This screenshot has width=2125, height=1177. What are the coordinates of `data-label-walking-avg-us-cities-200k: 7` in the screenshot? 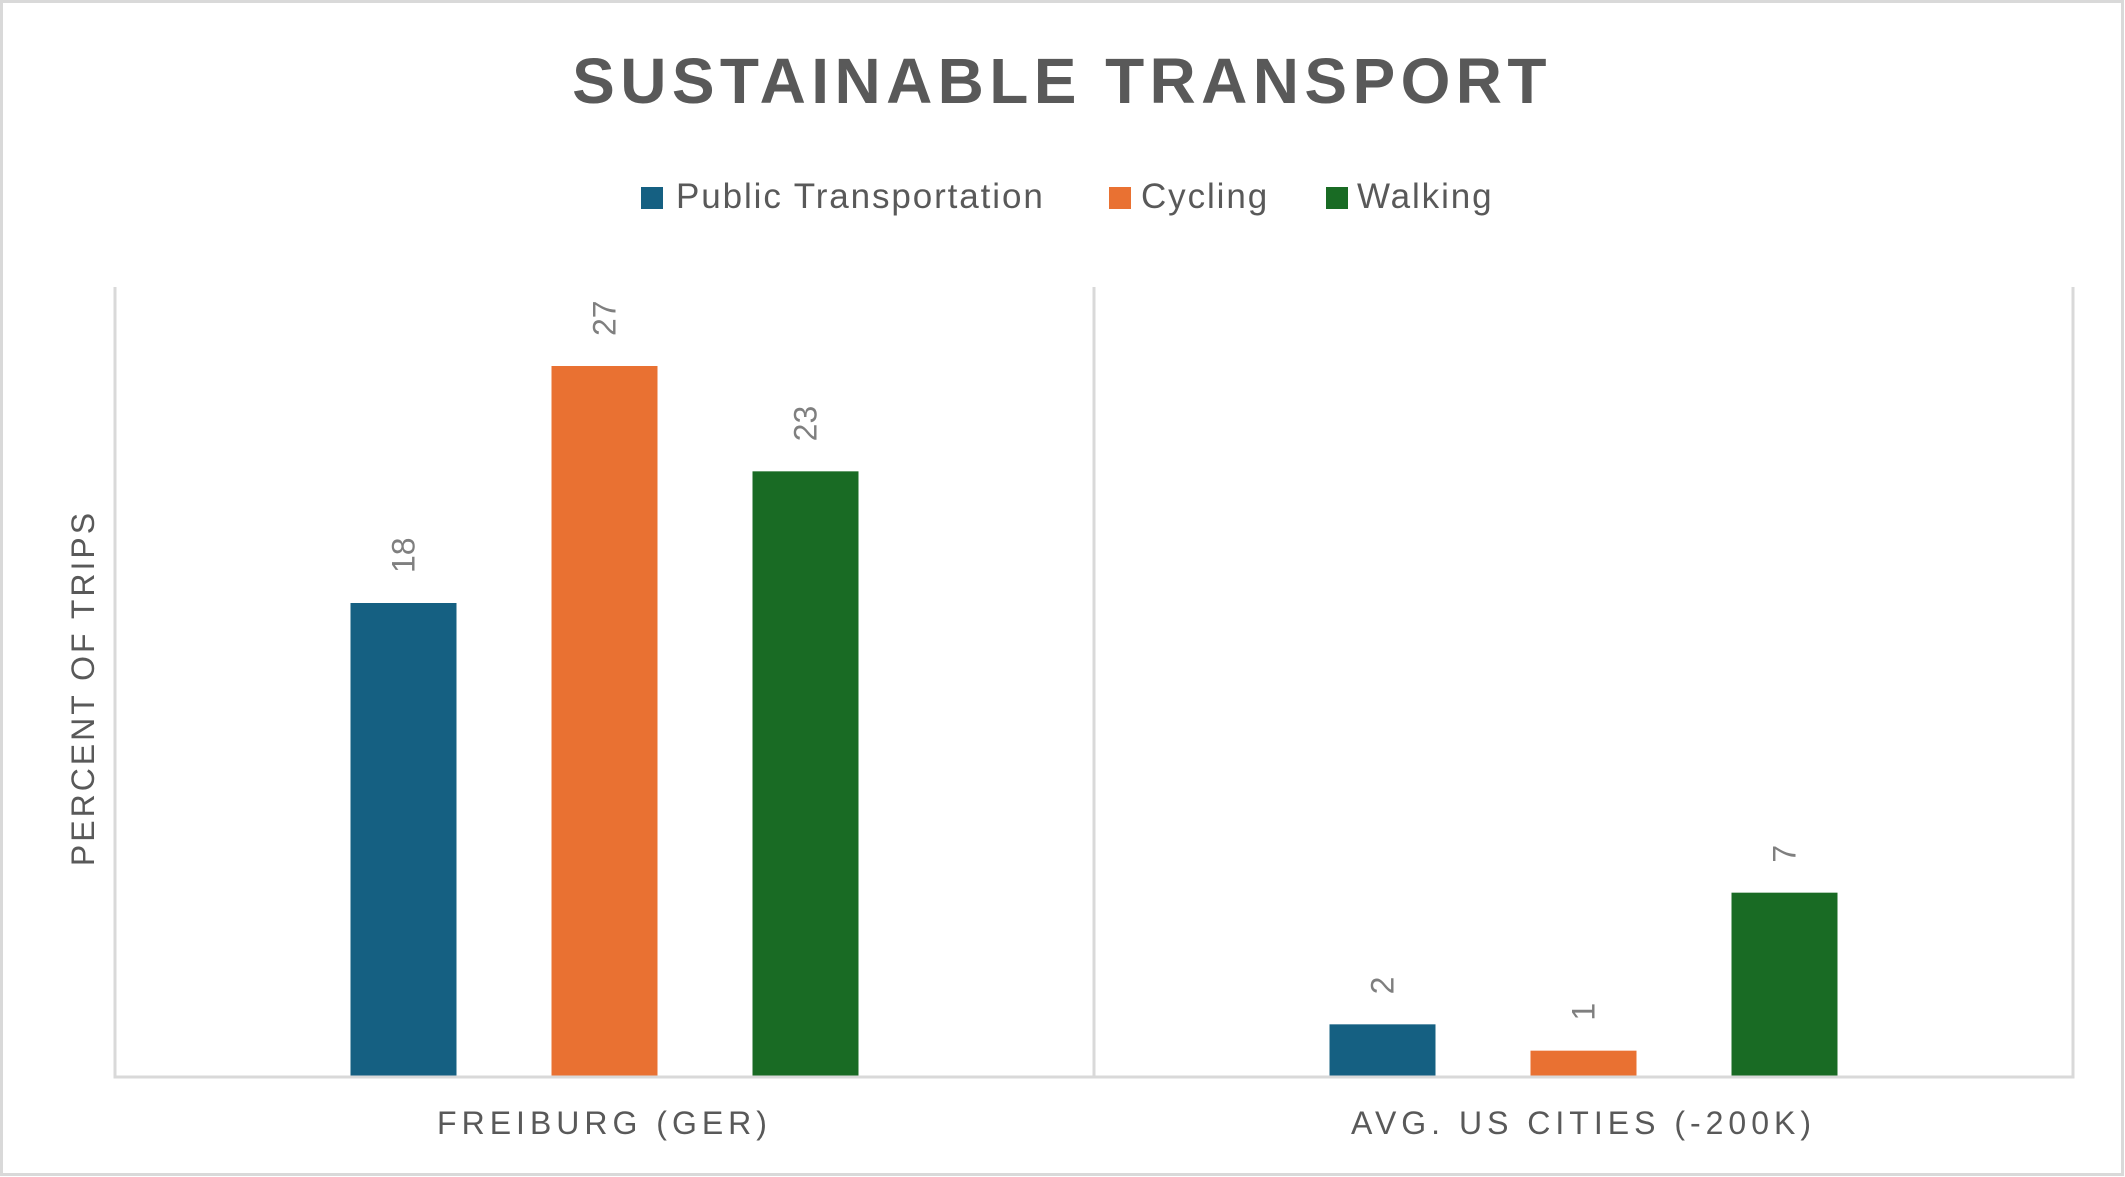 It's located at (1785, 854).